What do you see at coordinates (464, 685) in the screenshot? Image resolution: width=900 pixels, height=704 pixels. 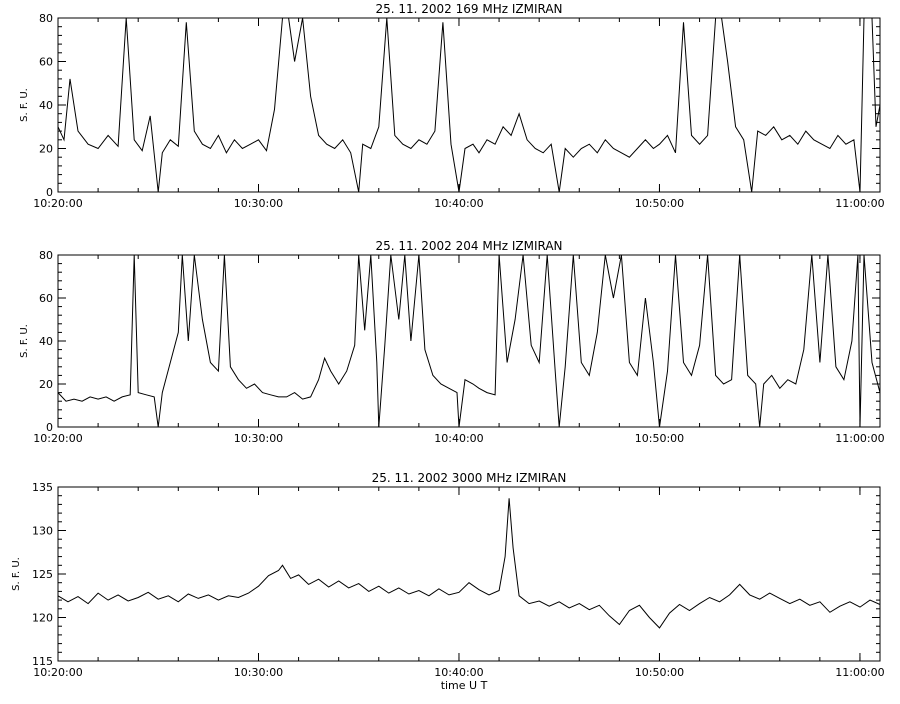 I see `x-axis-label: time U T` at bounding box center [464, 685].